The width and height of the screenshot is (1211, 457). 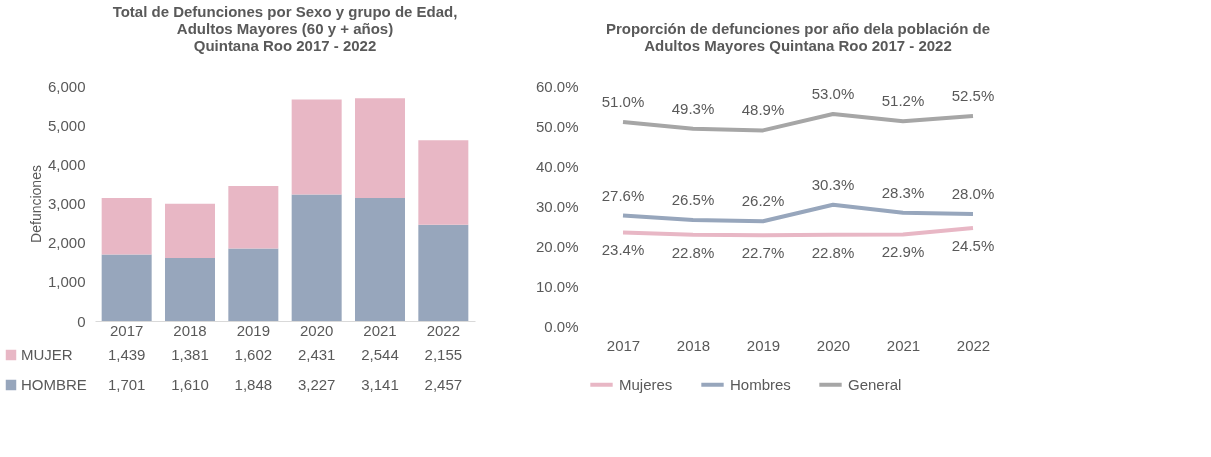 I want to click on data-label: 26.5%, so click(x=693, y=199).